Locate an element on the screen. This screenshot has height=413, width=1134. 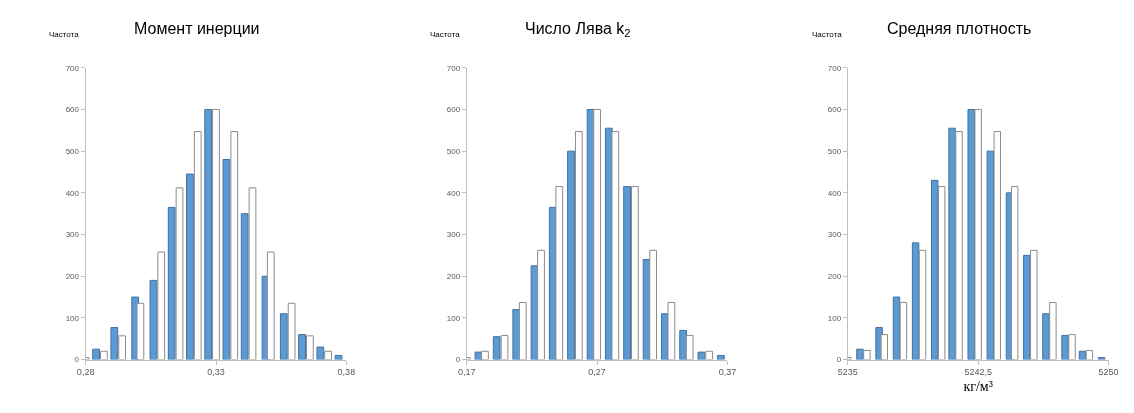
x-tick-label: 5242,5 is located at coordinates (978, 372).